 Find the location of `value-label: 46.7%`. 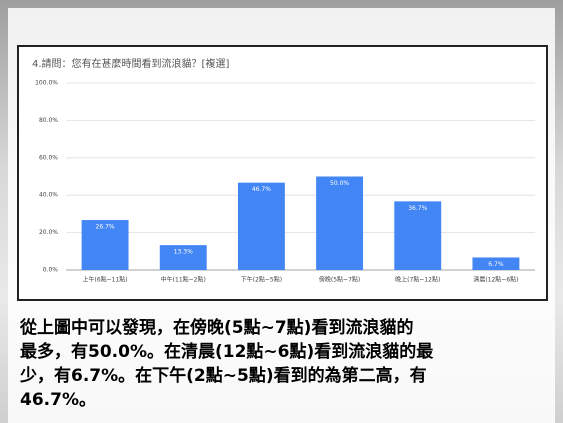

value-label: 46.7% is located at coordinates (261, 189).